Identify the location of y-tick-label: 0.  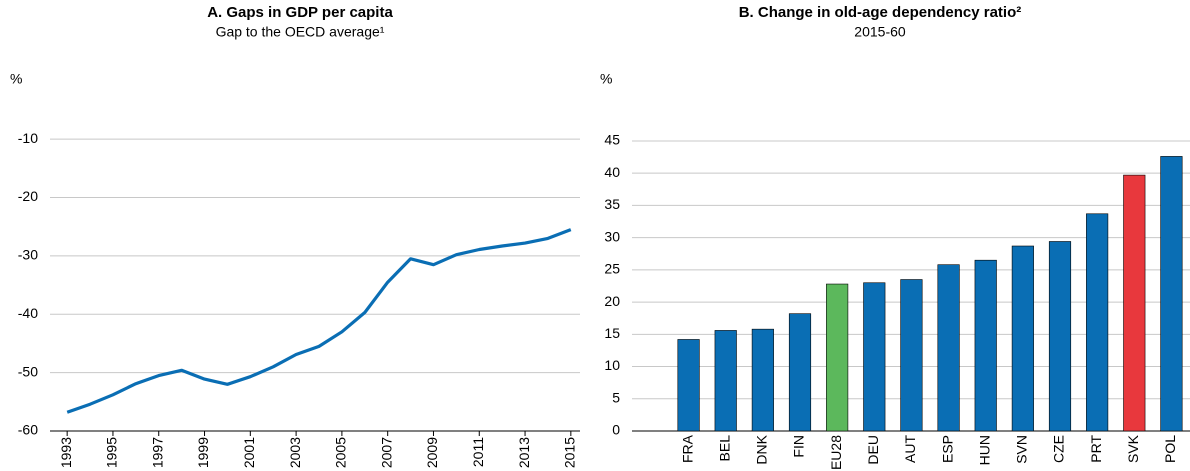
(616, 430).